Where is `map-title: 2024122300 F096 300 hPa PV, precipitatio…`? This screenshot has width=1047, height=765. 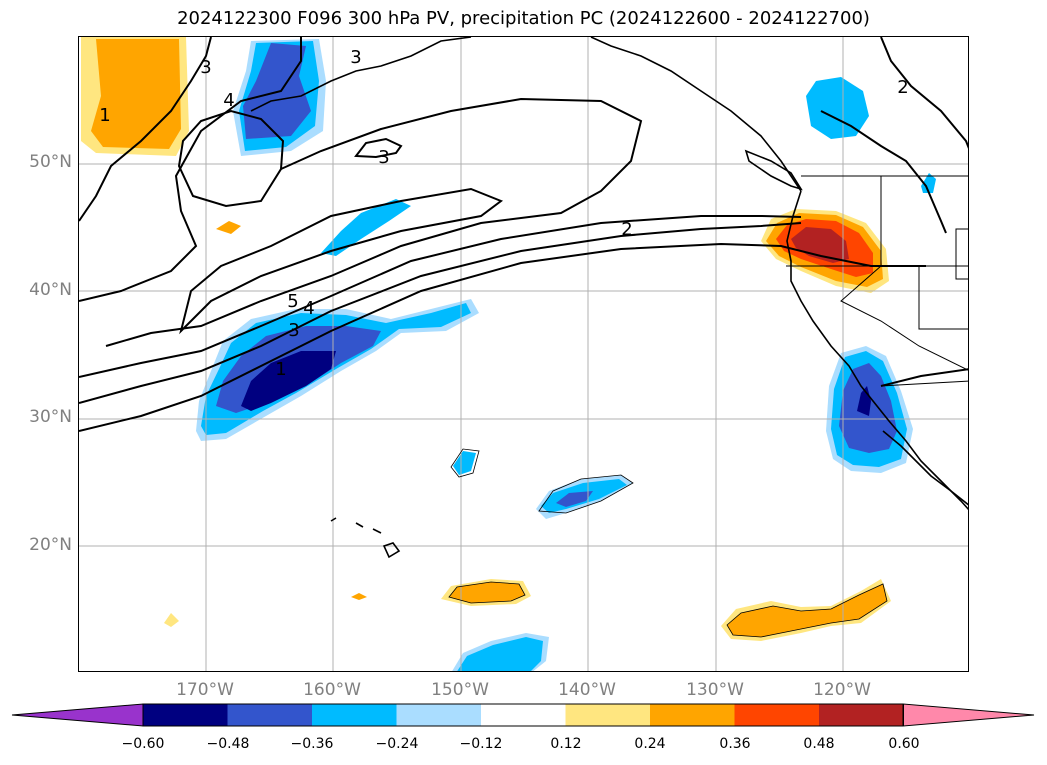 map-title: 2024122300 F096 300 hPa PV, precipitatio… is located at coordinates (523, 18).